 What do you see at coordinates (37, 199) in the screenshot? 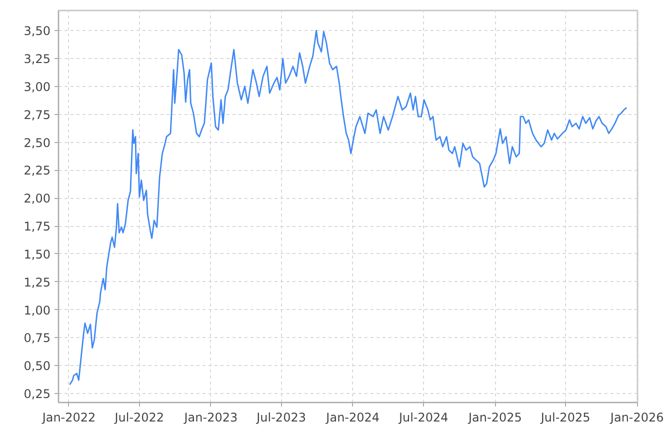
I see `y-tick-label: 2,00` at bounding box center [37, 199].